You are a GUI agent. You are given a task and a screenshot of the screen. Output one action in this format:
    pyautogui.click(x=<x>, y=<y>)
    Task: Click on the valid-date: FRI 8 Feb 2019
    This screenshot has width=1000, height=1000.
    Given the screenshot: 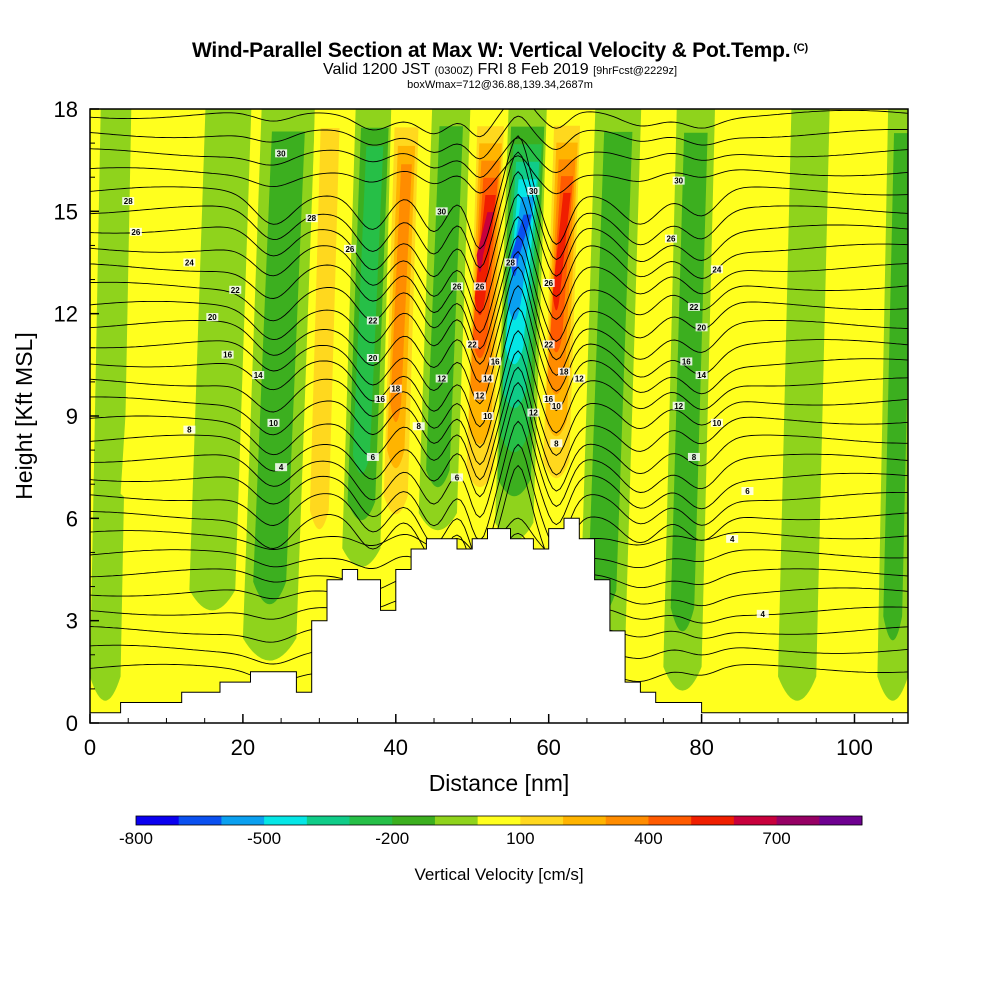 What is the action you would take?
    pyautogui.click(x=533, y=69)
    